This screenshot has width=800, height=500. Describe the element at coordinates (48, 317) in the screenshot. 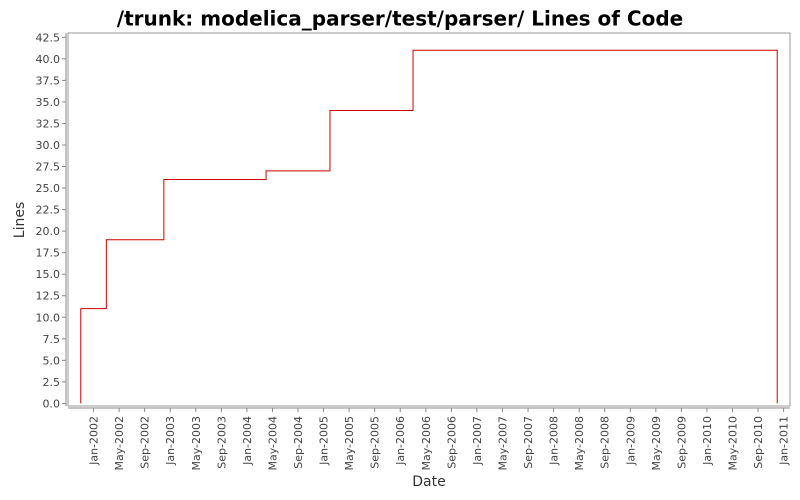

I see `y-tick-label: 10.0` at that location.